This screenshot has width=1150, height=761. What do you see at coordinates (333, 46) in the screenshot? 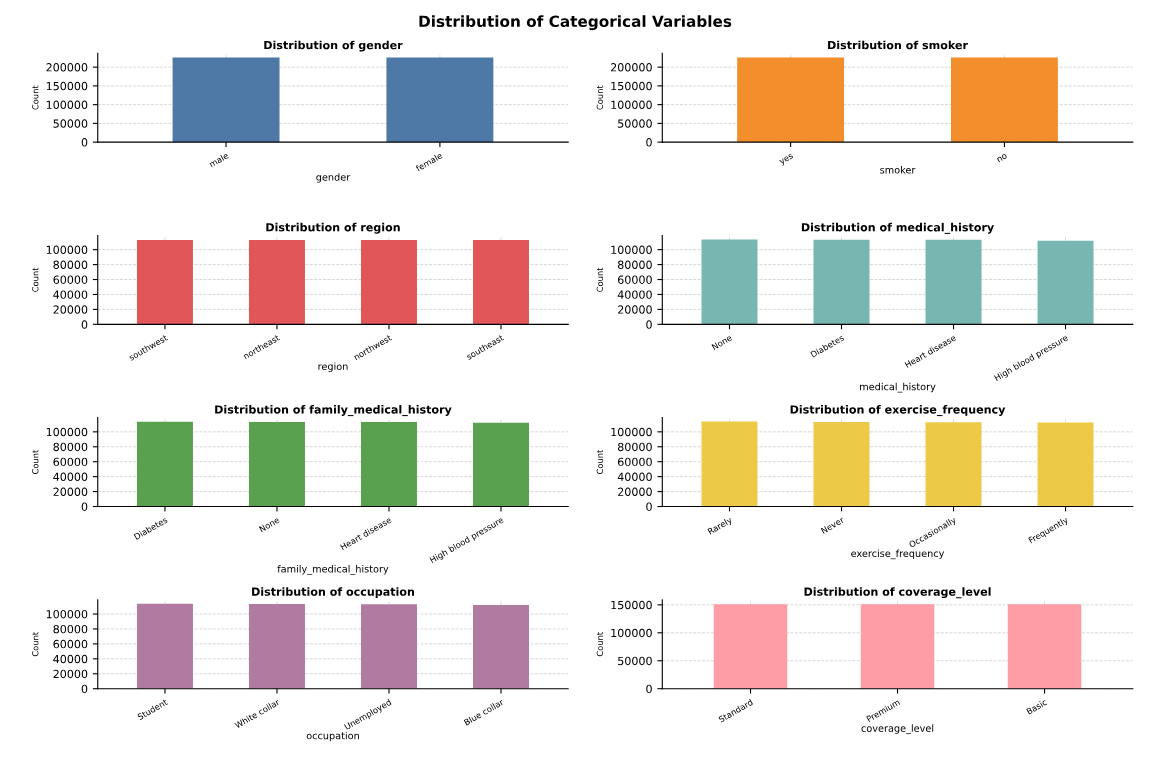
I see `chart-title: Distribution of gender` at bounding box center [333, 46].